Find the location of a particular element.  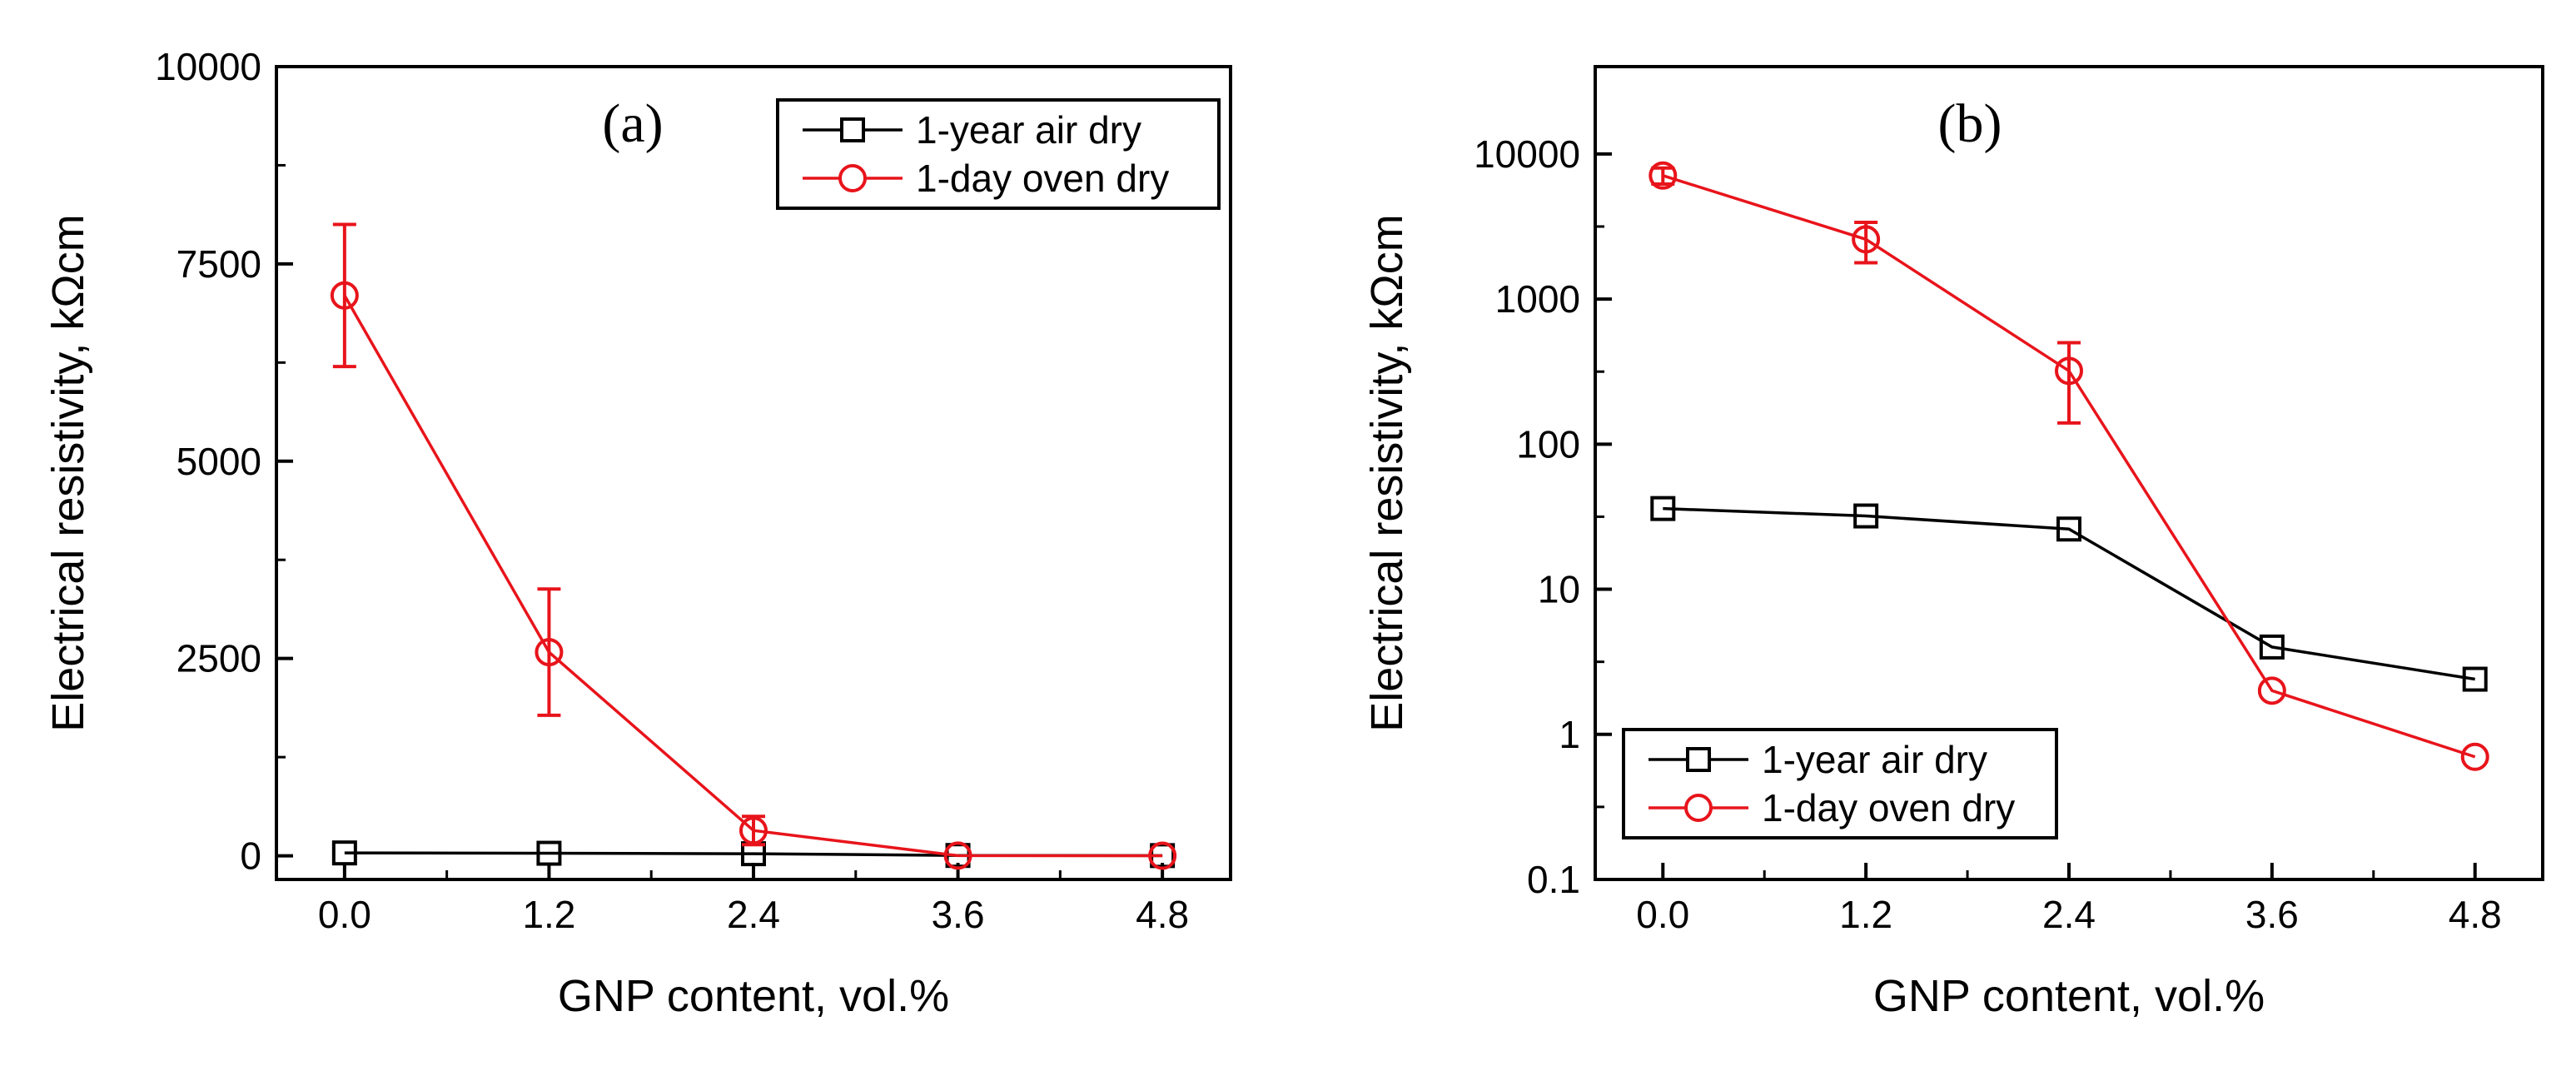

y-tick-label: 2500 is located at coordinates (219, 658).